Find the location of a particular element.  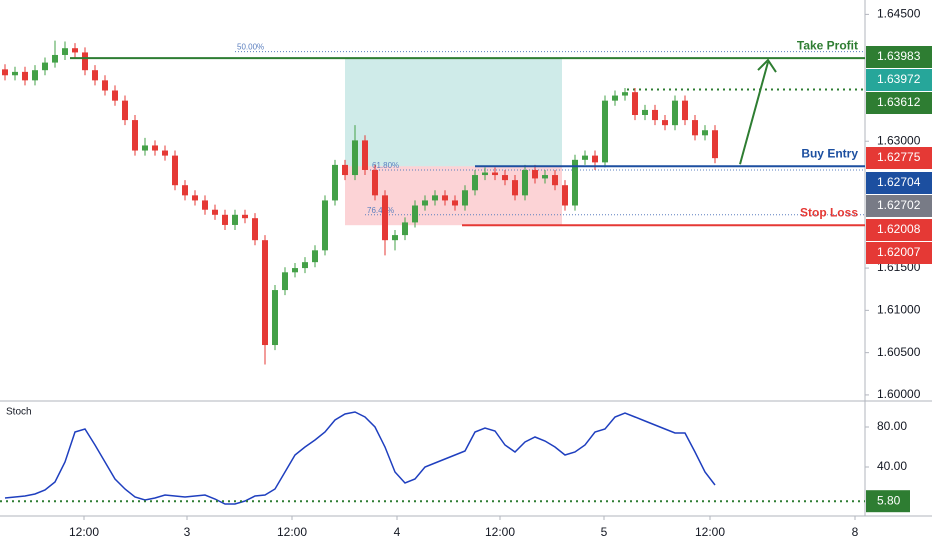

price-tag-label: 1.62775 is located at coordinates (899, 157).